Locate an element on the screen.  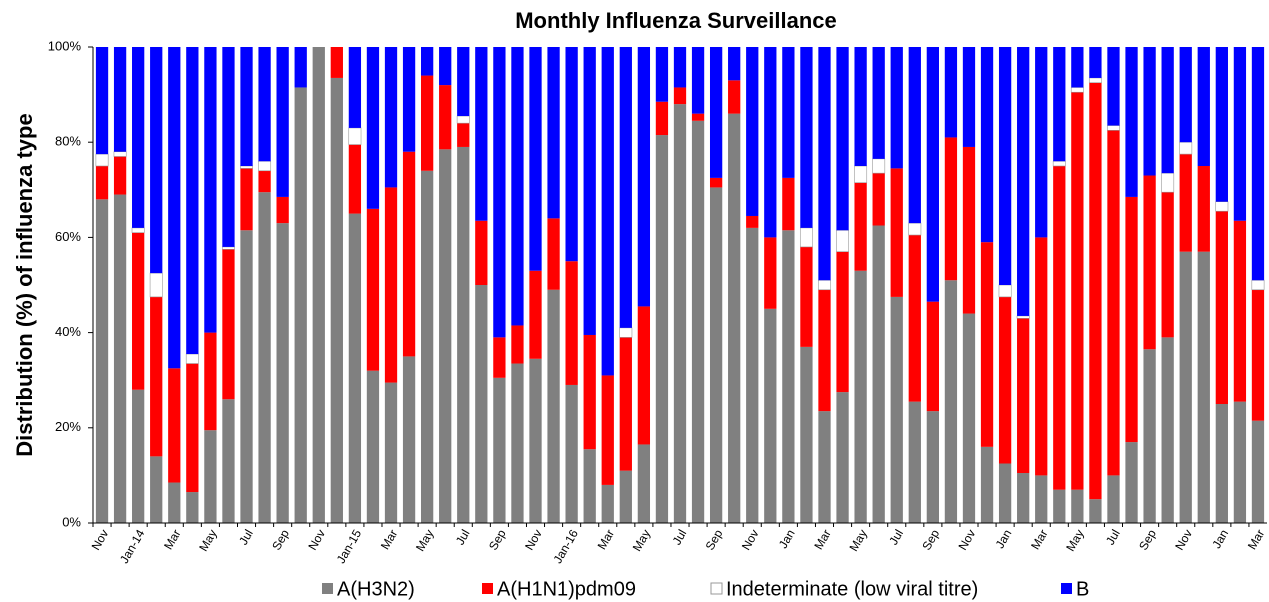
x-tick-label: Jan is located at coordinates (1004, 539).